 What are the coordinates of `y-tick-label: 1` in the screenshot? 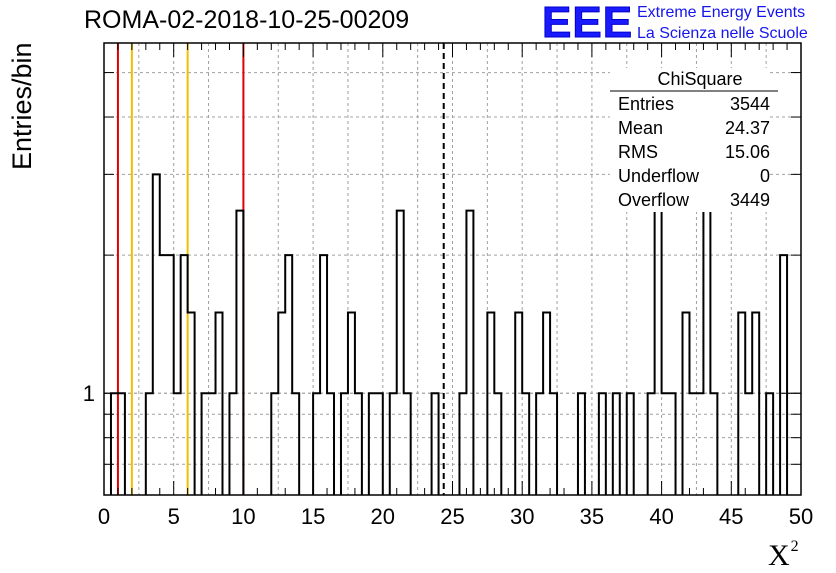 It's located at (89, 393).